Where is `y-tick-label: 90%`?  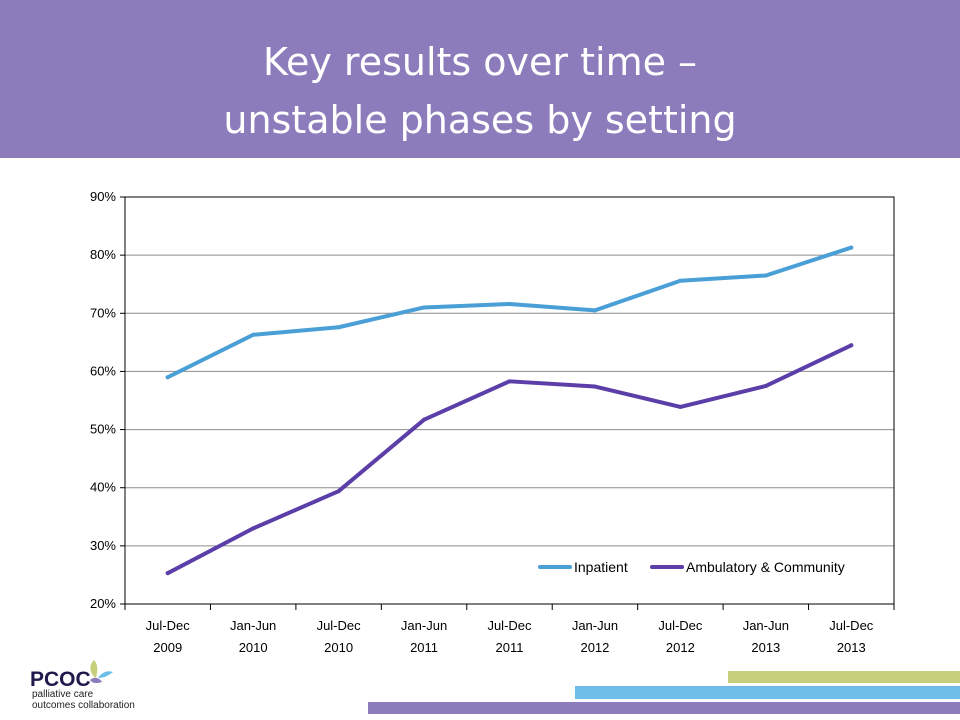 y-tick-label: 90% is located at coordinates (103, 196).